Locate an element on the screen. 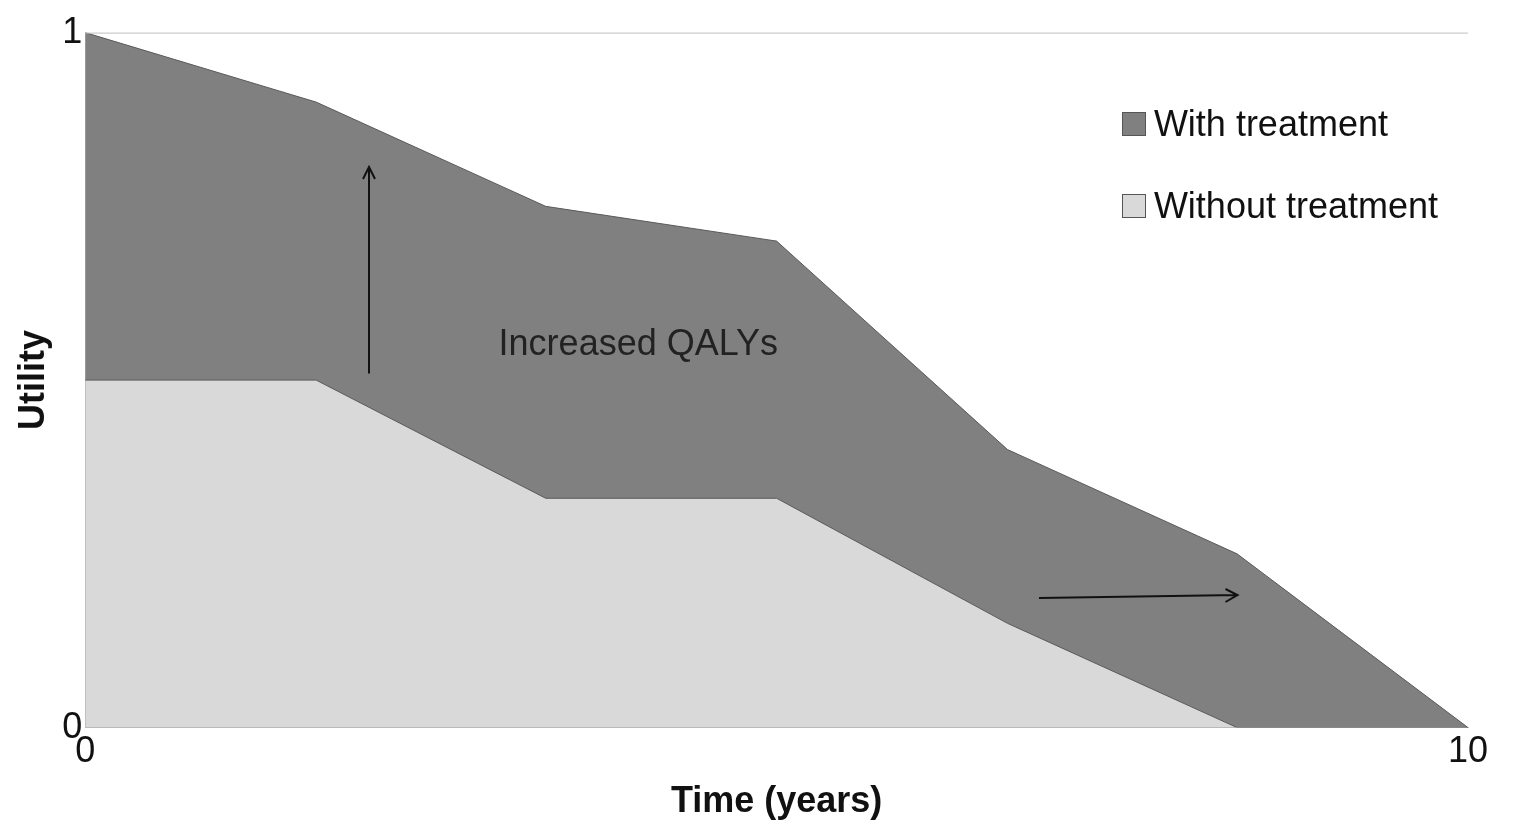  annotation: Increased QALYs is located at coordinates (638, 343).